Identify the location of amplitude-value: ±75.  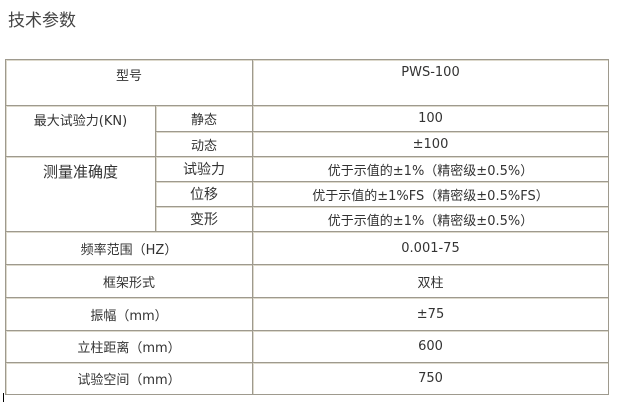
(430, 314).